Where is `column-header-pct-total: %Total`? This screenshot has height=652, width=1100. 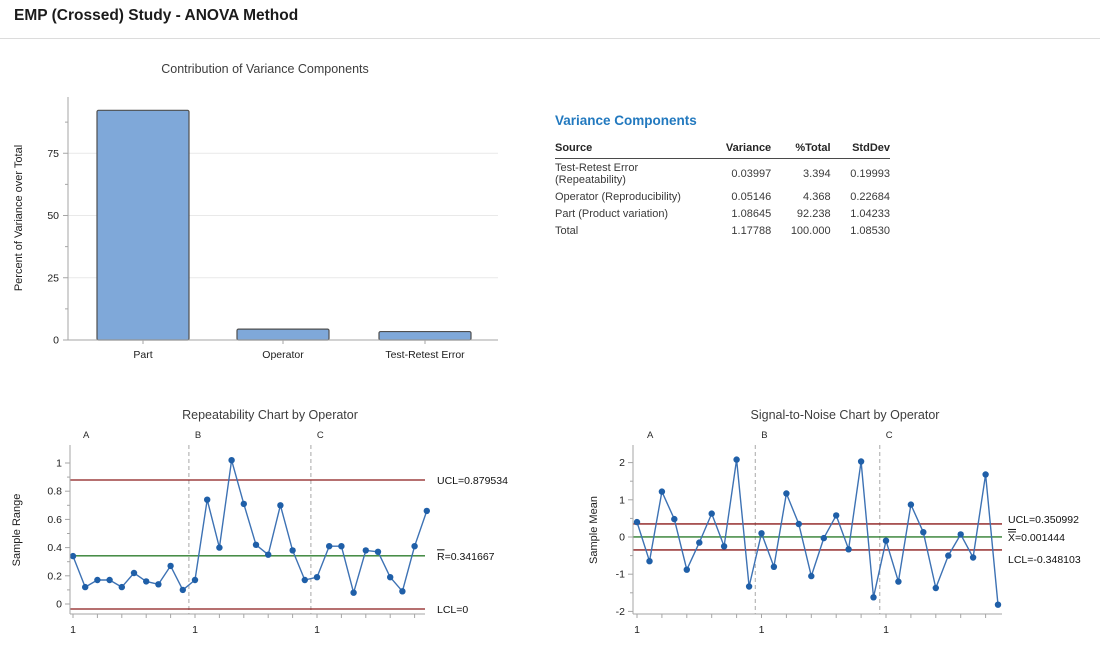 column-header-pct-total: %Total is located at coordinates (801, 149).